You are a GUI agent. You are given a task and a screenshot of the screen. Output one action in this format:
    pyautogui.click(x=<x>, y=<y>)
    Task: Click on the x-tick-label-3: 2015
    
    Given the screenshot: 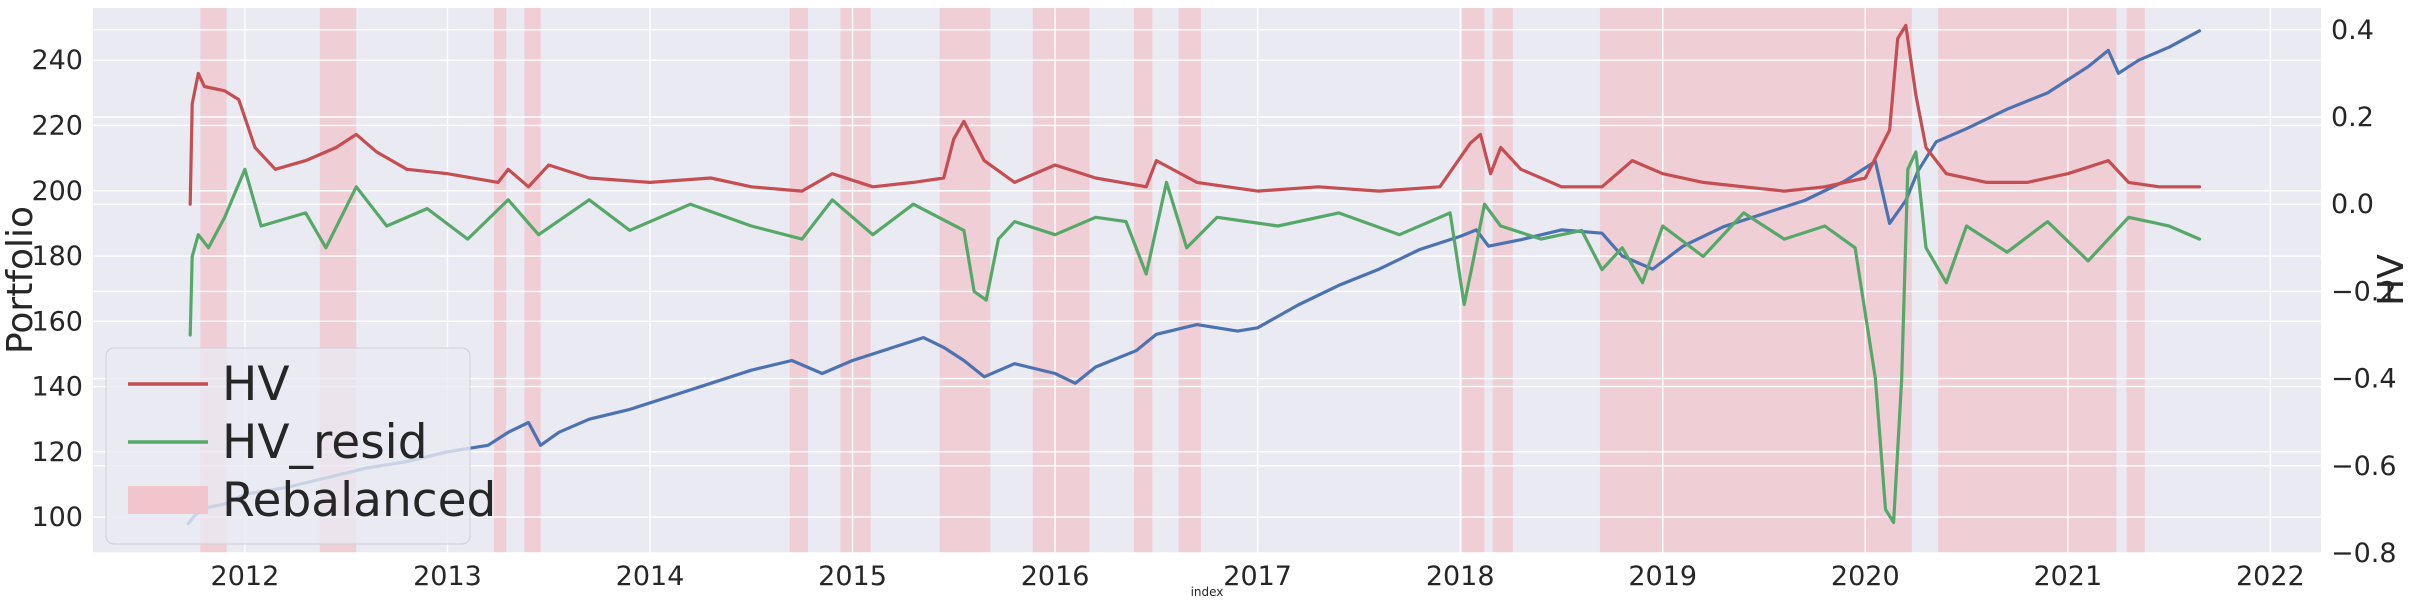 What is the action you would take?
    pyautogui.click(x=852, y=576)
    